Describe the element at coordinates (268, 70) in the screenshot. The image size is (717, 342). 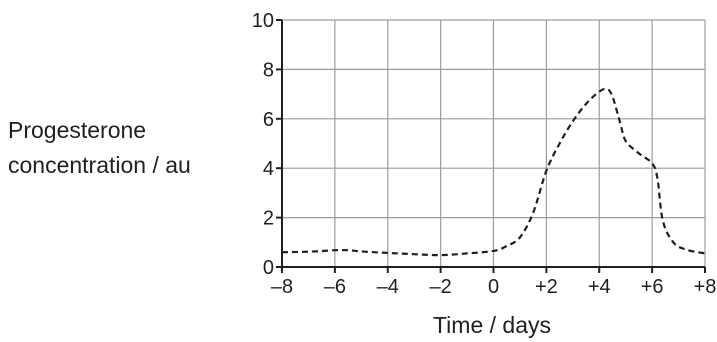
I see `y-tick-label: 8` at that location.